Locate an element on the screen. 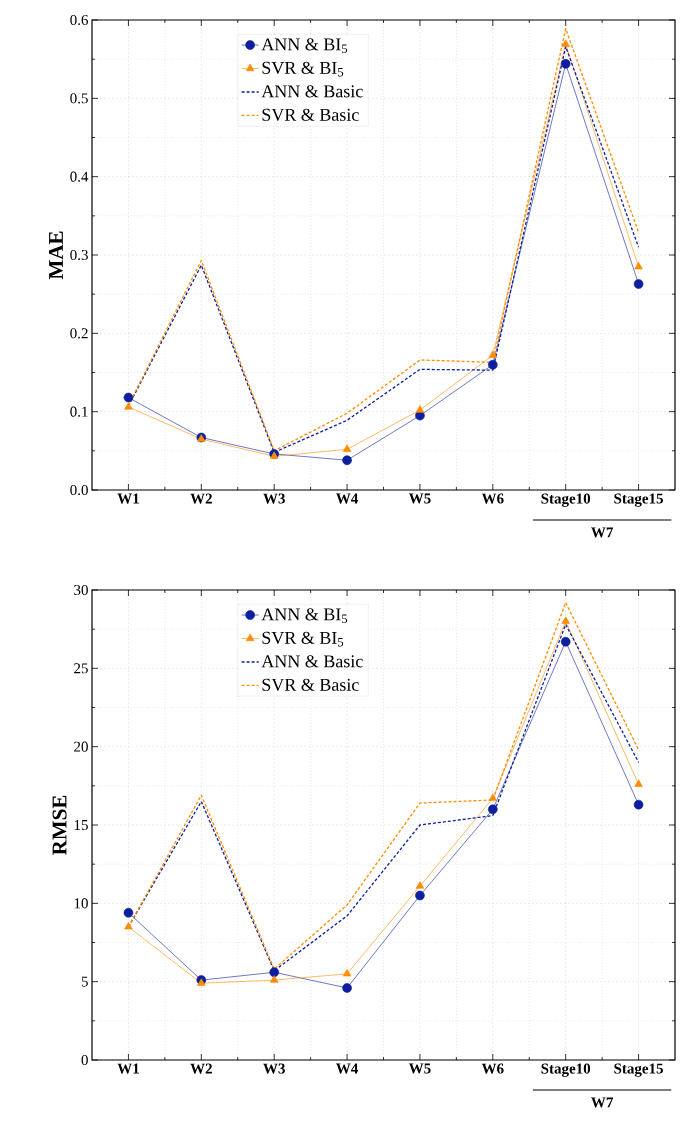 This screenshot has height=1121, width=683. y-tick-label: 25 is located at coordinates (81, 668).